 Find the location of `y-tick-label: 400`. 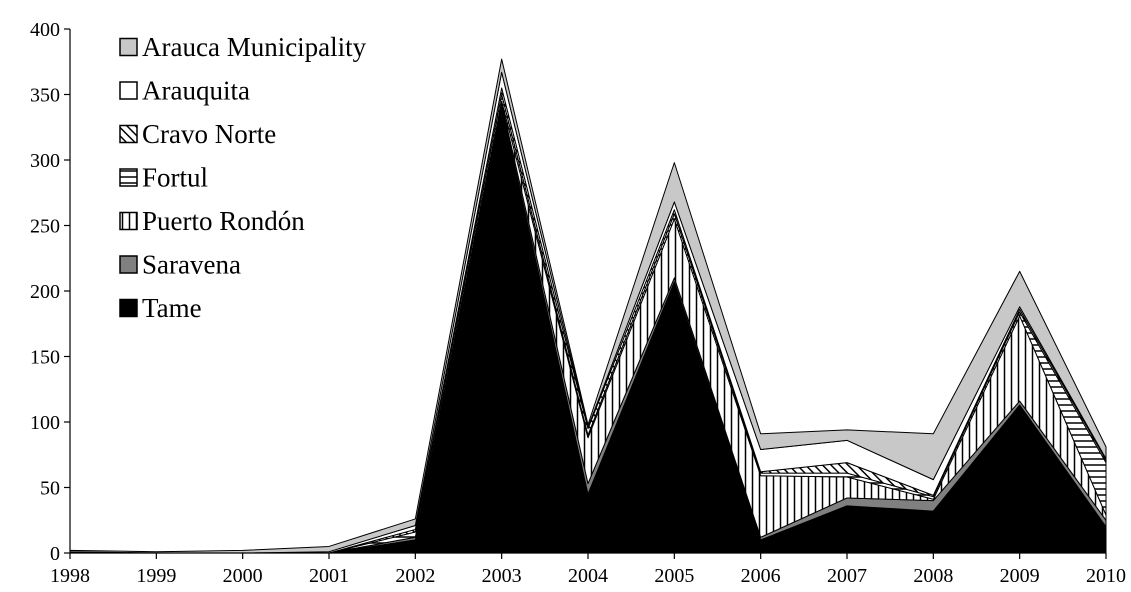

y-tick-label: 400 is located at coordinates (45, 30).